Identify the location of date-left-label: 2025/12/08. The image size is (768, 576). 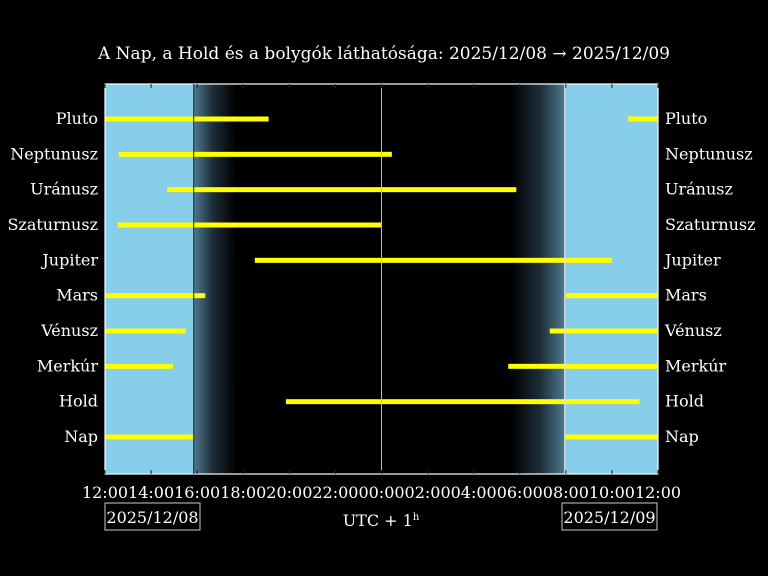
(152, 517).